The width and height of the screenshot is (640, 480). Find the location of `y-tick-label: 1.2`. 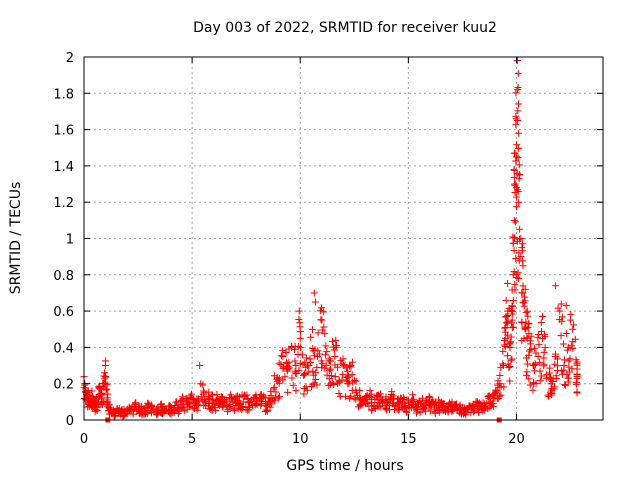

y-tick-label: 1.2 is located at coordinates (63, 203).